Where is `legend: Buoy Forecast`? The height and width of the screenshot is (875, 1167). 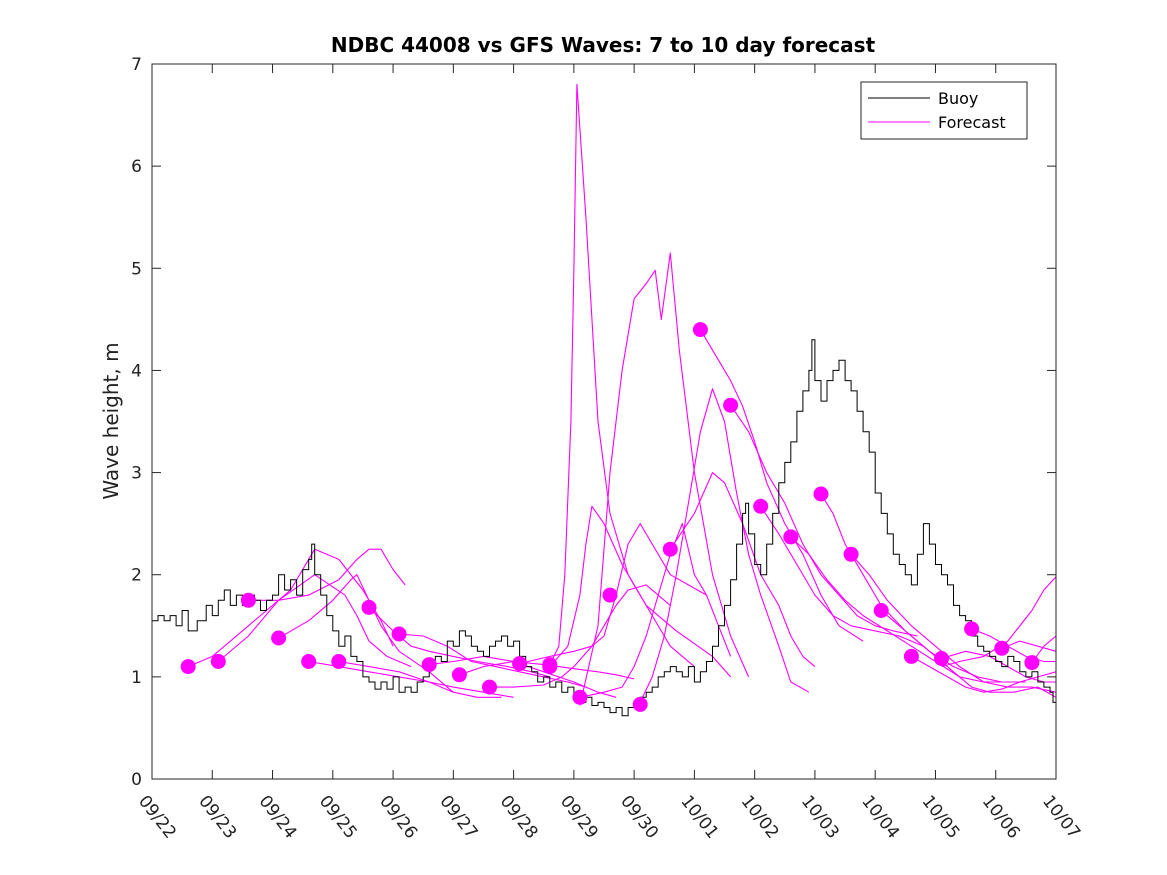
legend: Buoy Forecast is located at coordinates (944, 110).